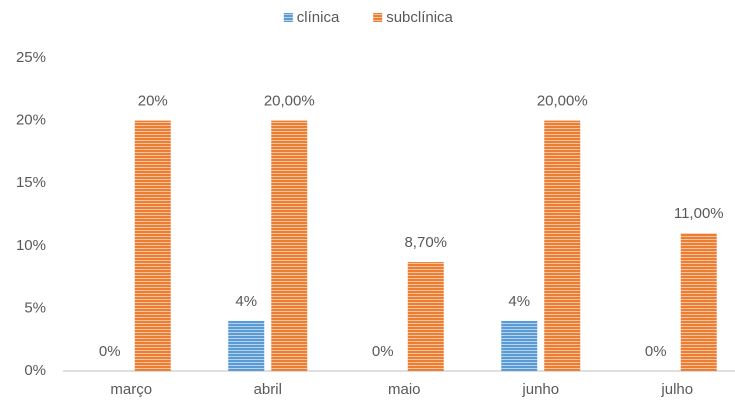  What do you see at coordinates (419, 17) in the screenshot?
I see `legend-label: subclínica` at bounding box center [419, 17].